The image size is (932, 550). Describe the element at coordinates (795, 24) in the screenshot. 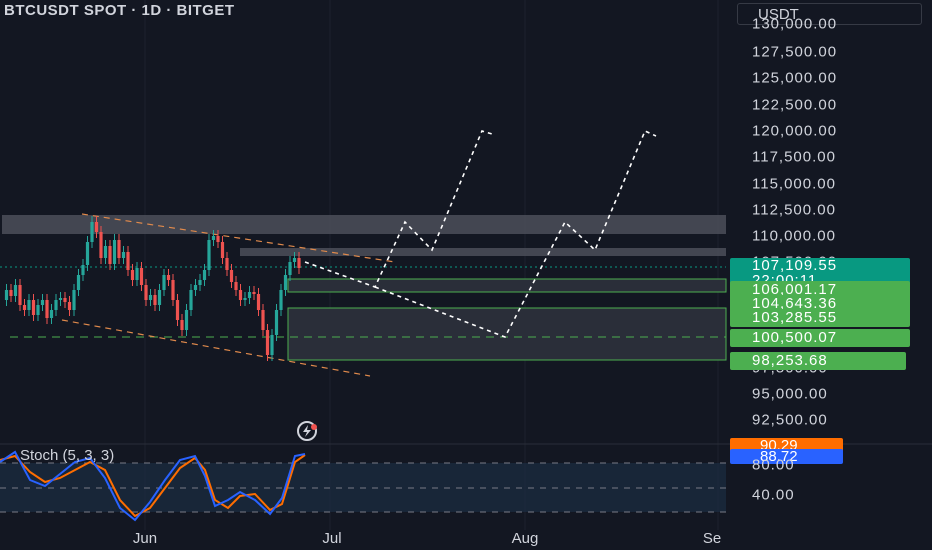

I see `price-tick: 130,000.00` at that location.